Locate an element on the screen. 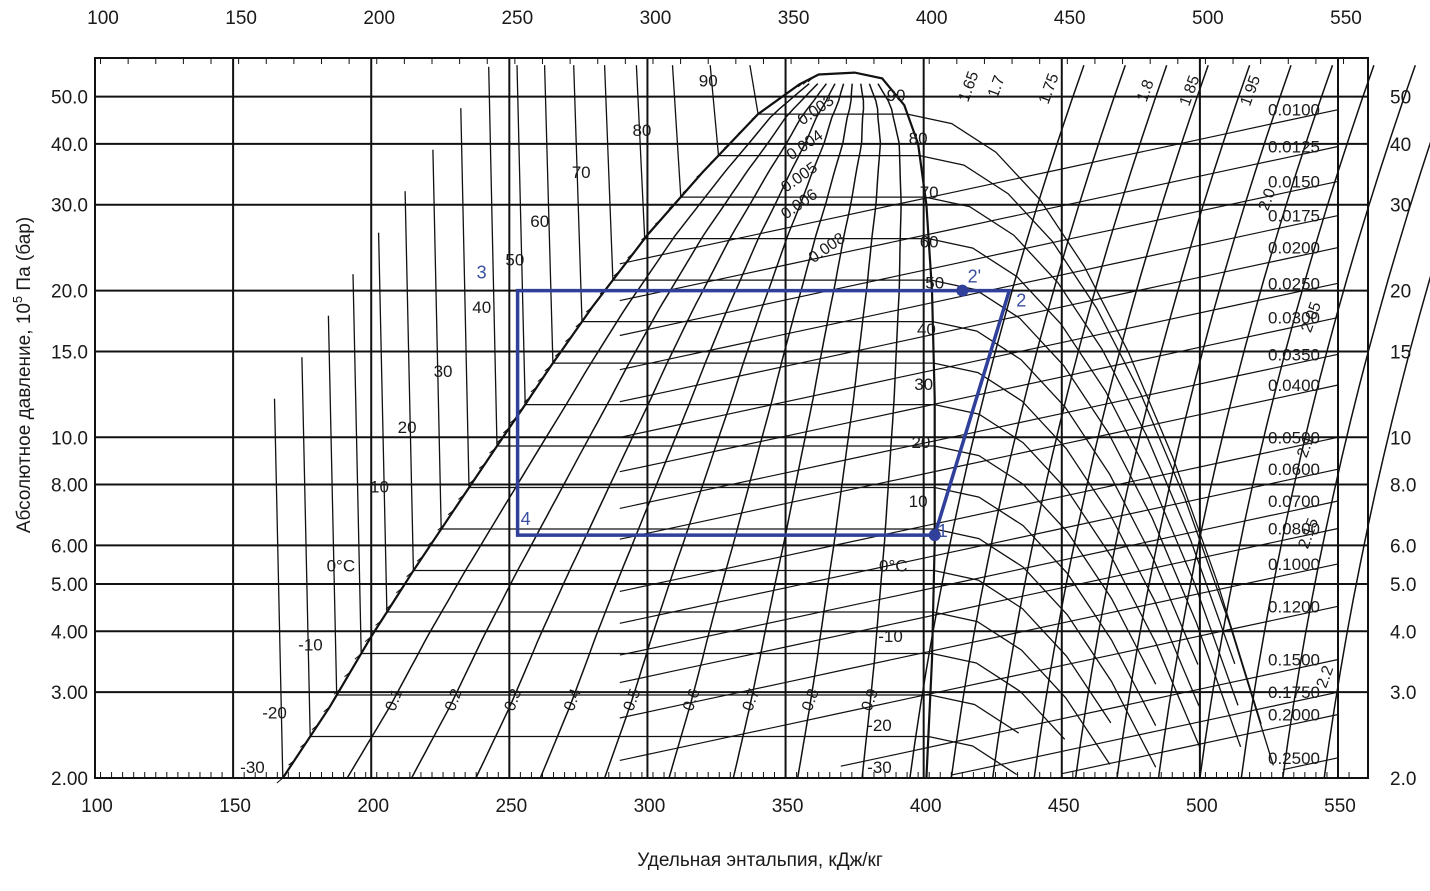 The width and height of the screenshot is (1430, 891). entropy-label: 1.95 is located at coordinates (1251, 90).